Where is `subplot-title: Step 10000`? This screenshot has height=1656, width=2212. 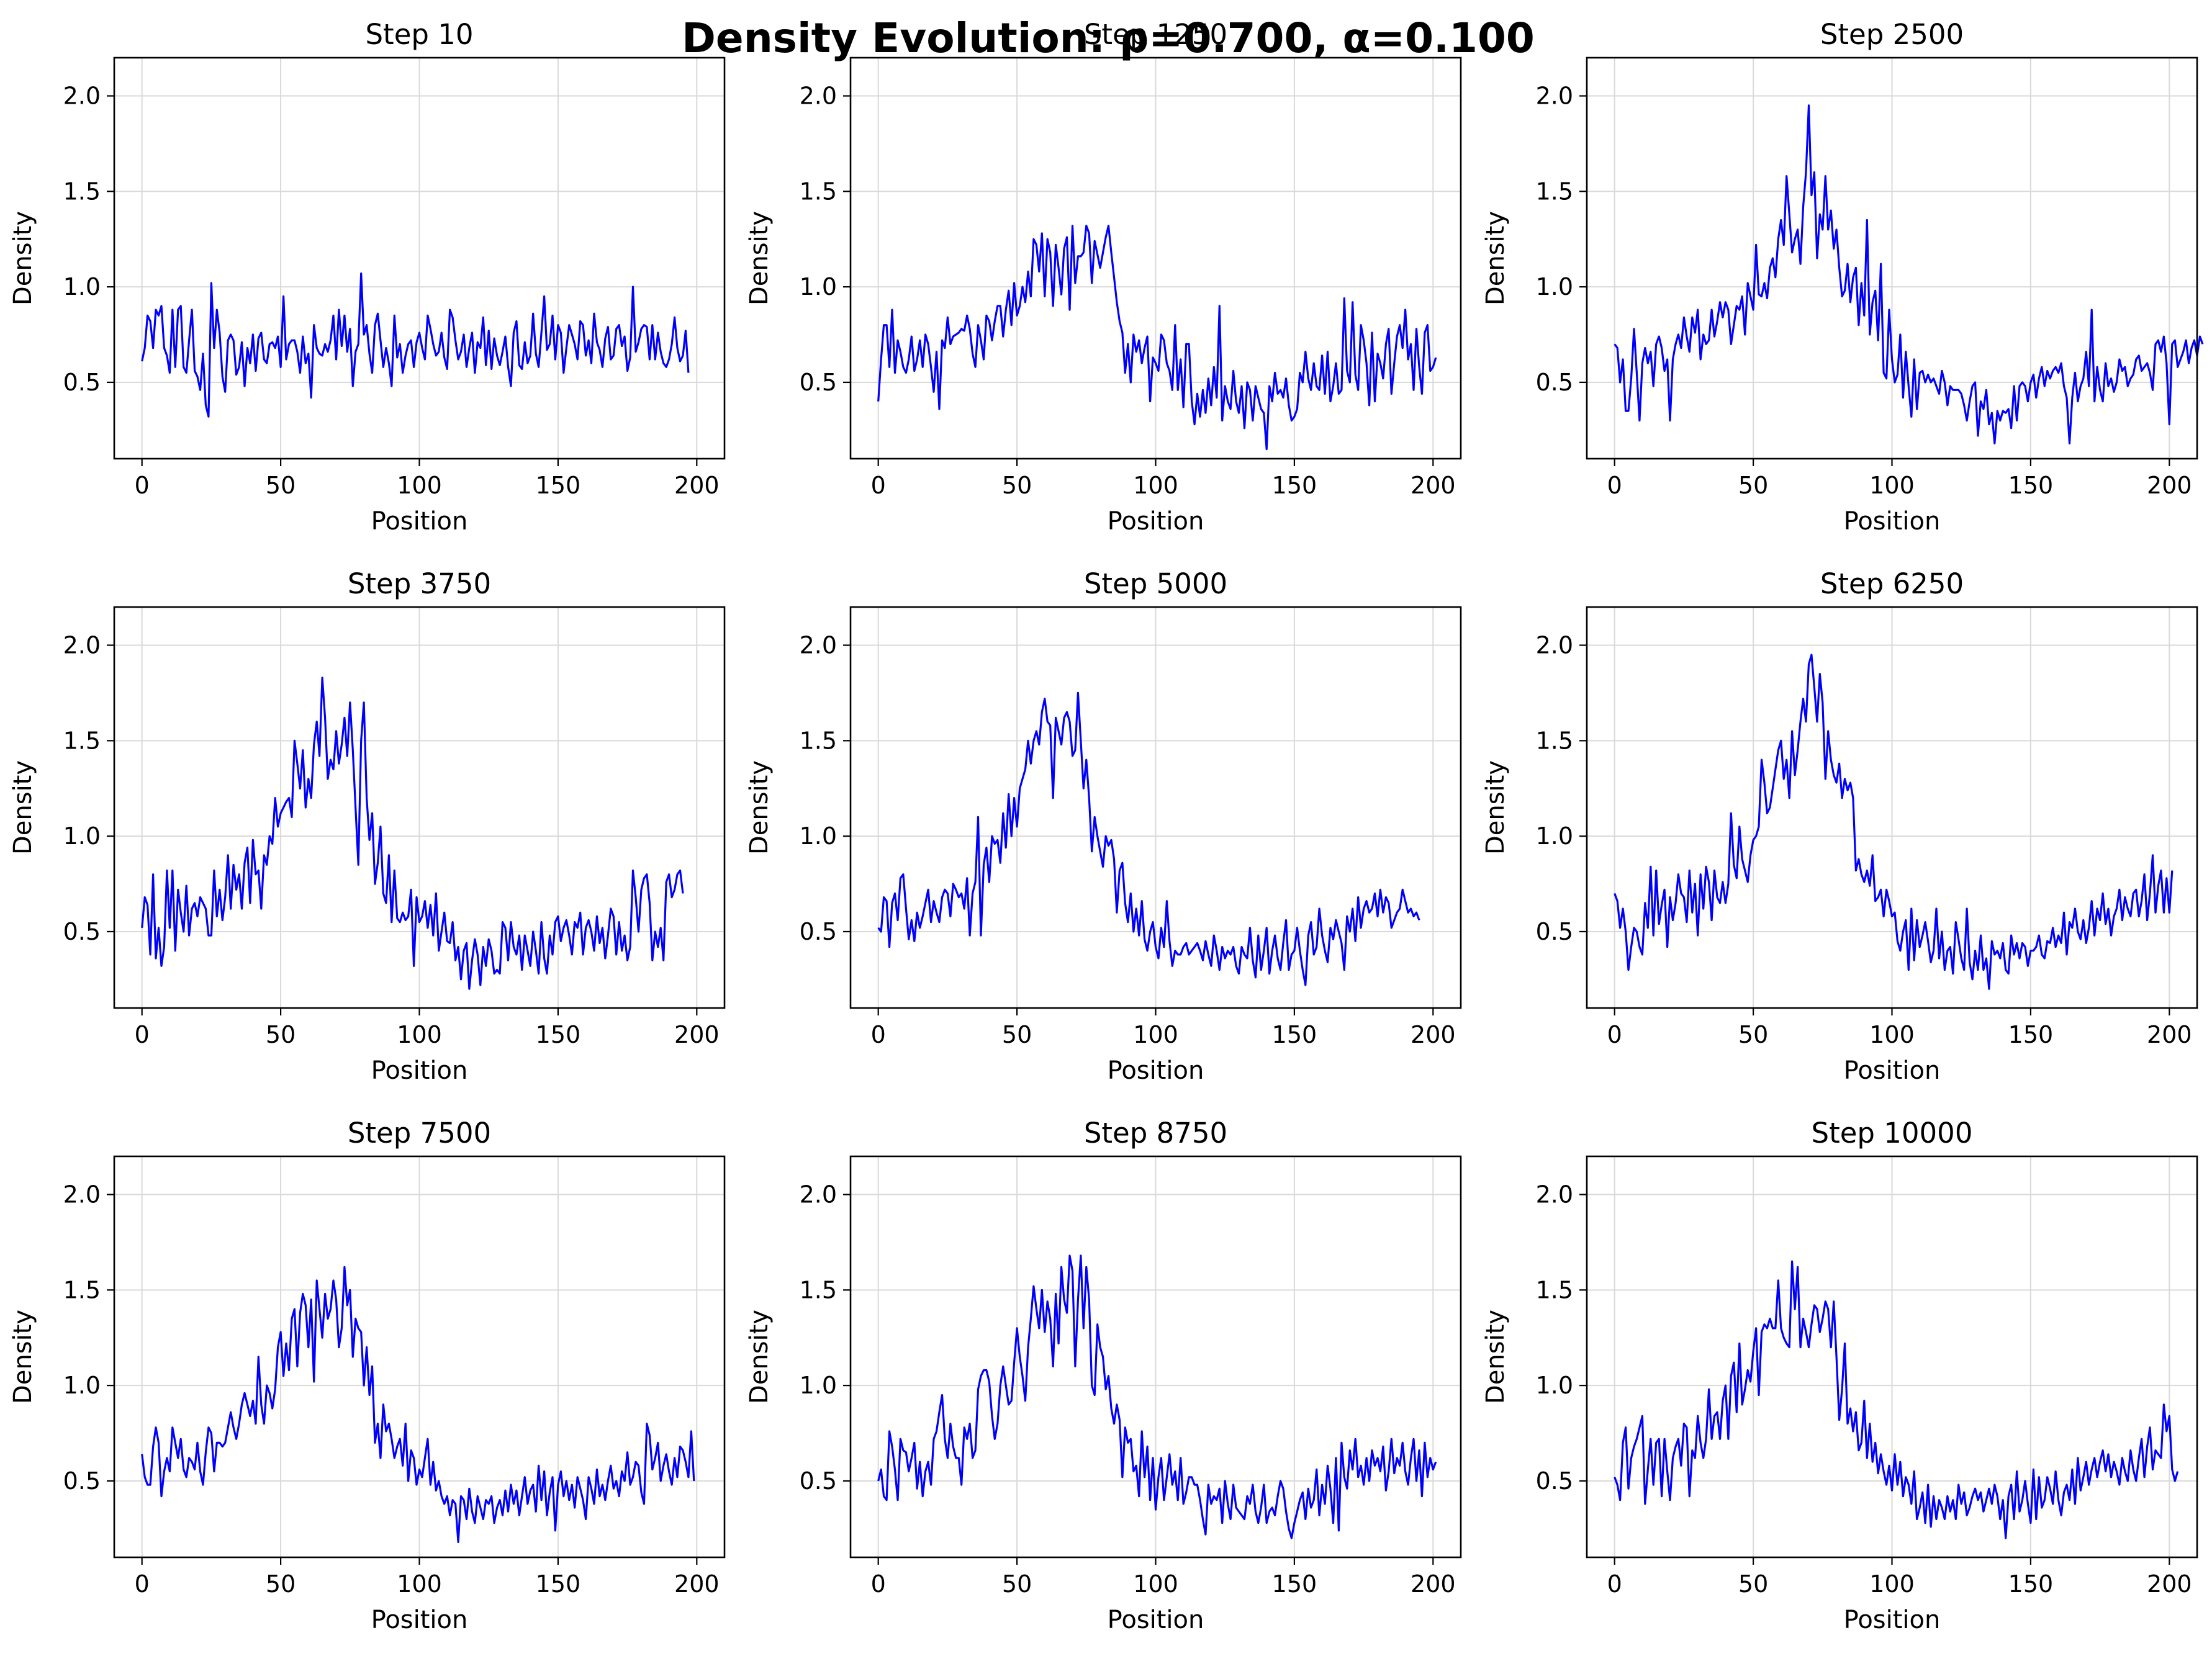
subplot-title: Step 10000 is located at coordinates (1892, 1133).